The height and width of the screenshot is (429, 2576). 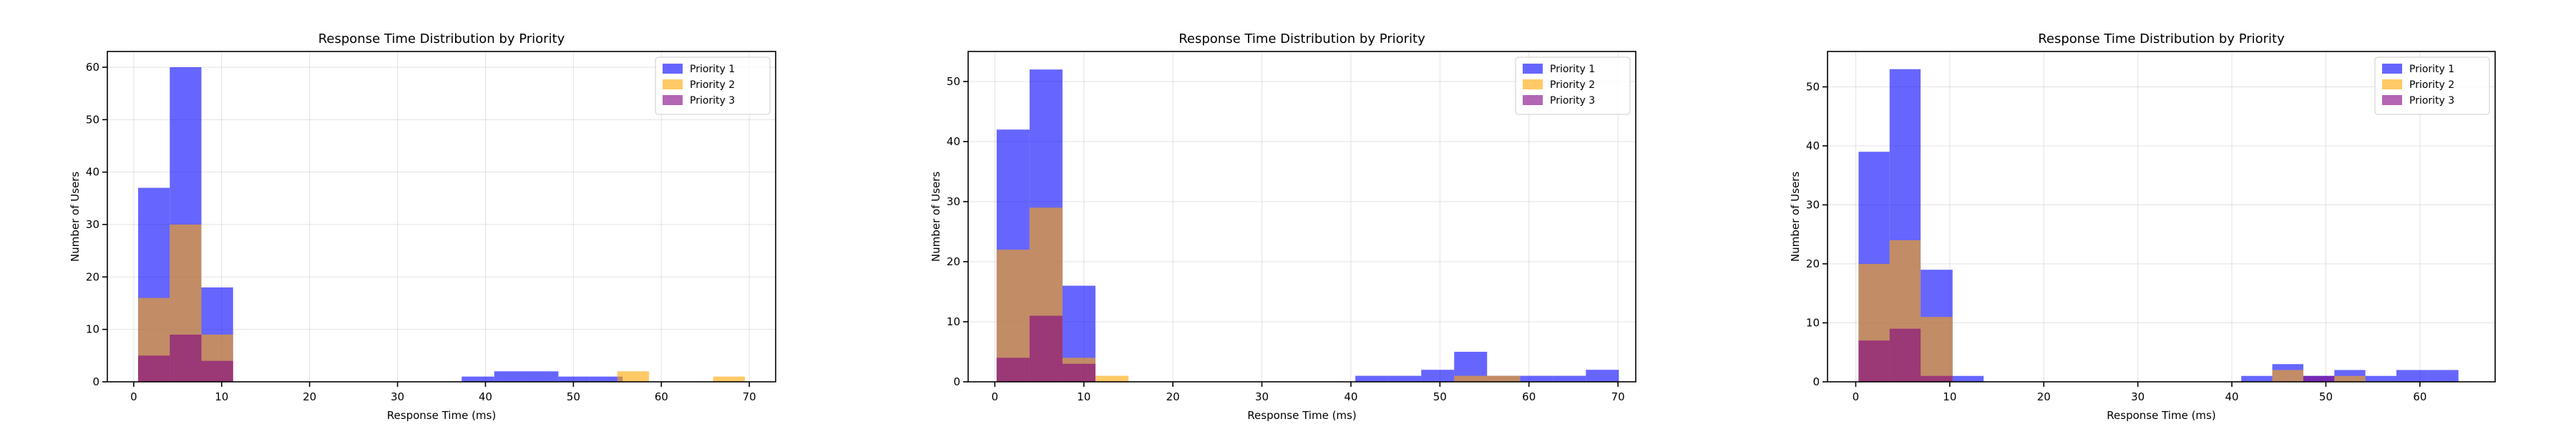 I want to click on legend-label: Priority 2, so click(x=712, y=85).